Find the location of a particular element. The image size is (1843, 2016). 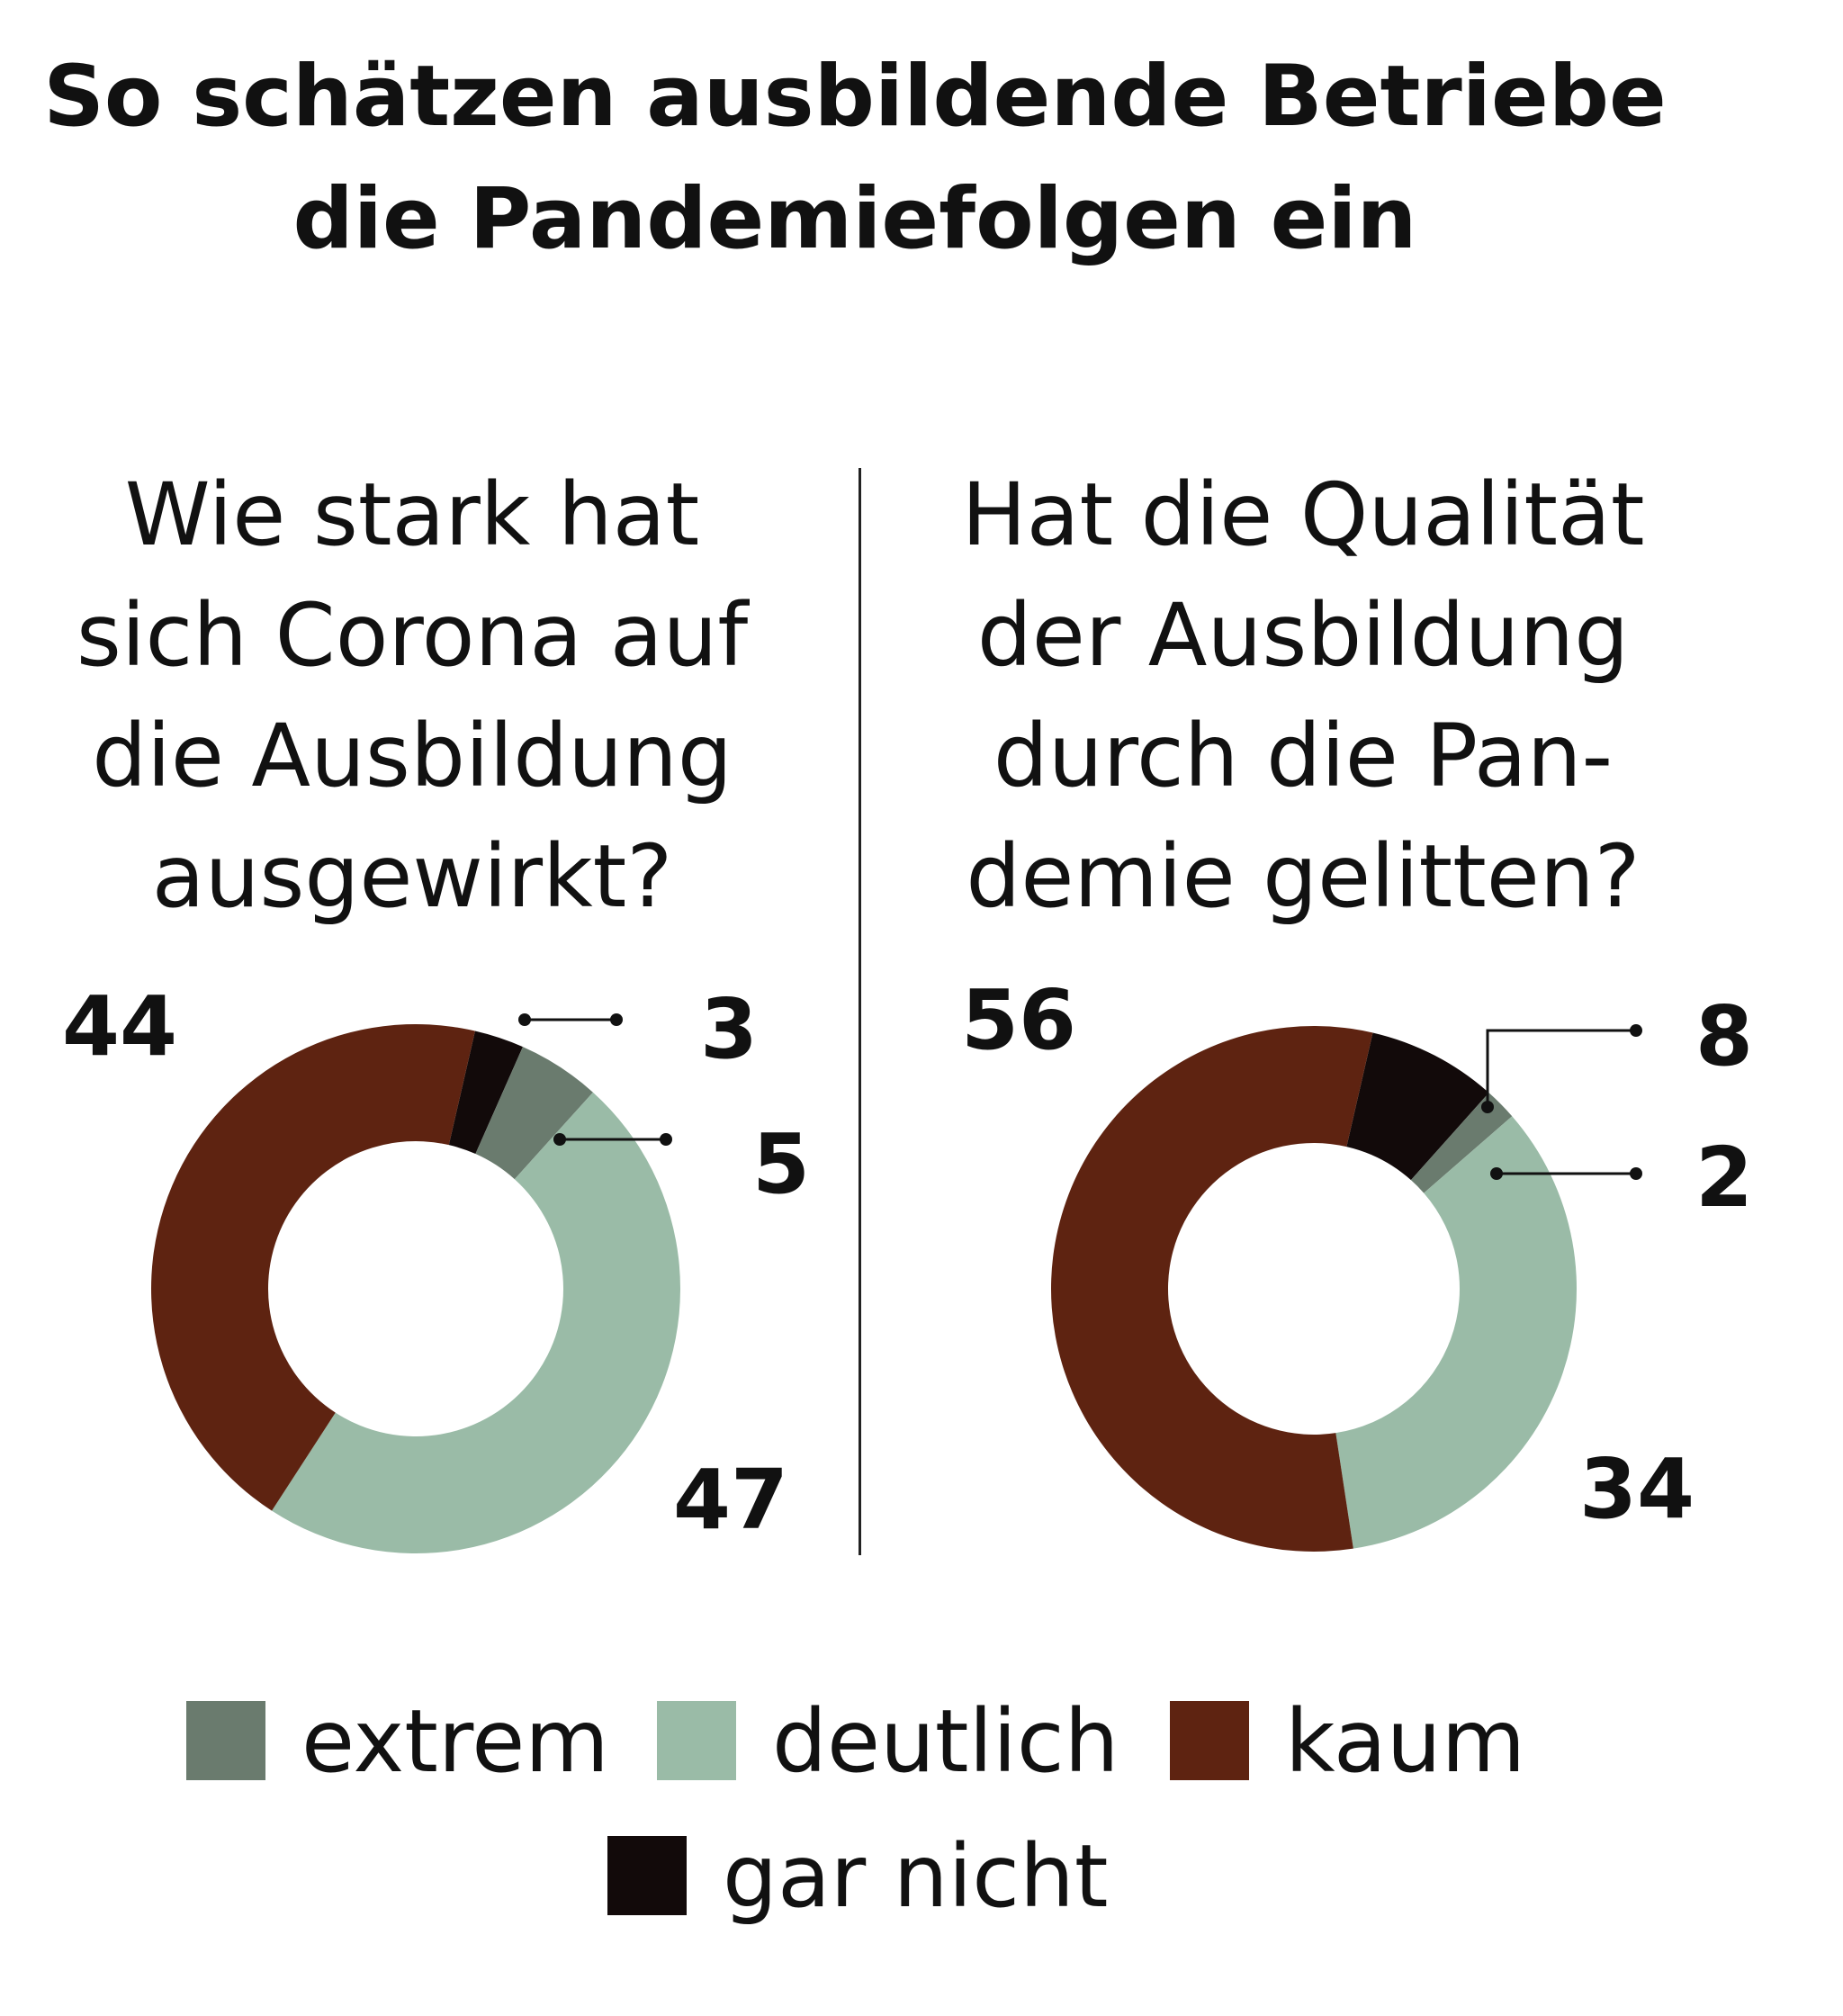

leader-line-right-gar-nicht is located at coordinates (1561, 1068).